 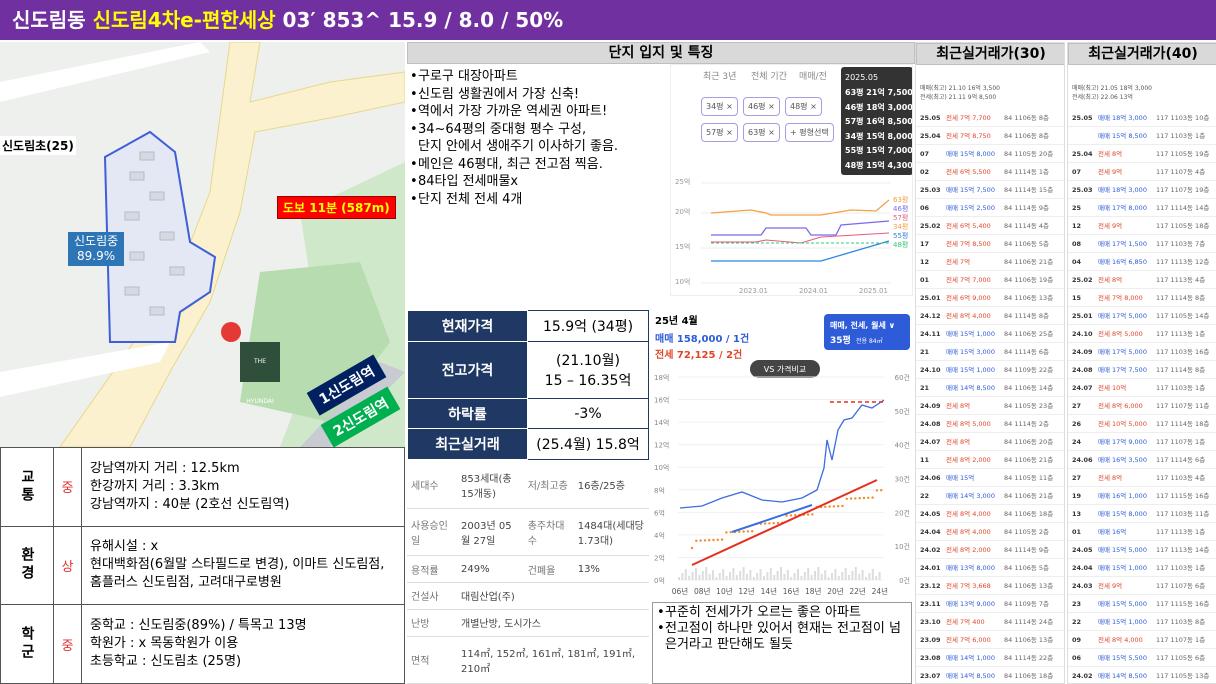 What do you see at coordinates (67, 565) in the screenshot?
I see `grade: 상` at bounding box center [67, 565].